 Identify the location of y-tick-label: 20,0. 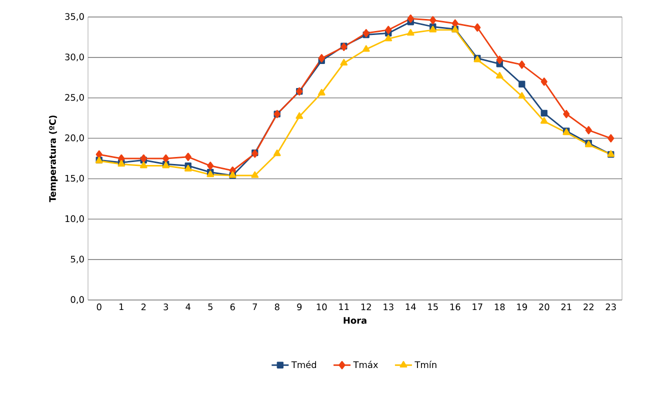
(74, 138).